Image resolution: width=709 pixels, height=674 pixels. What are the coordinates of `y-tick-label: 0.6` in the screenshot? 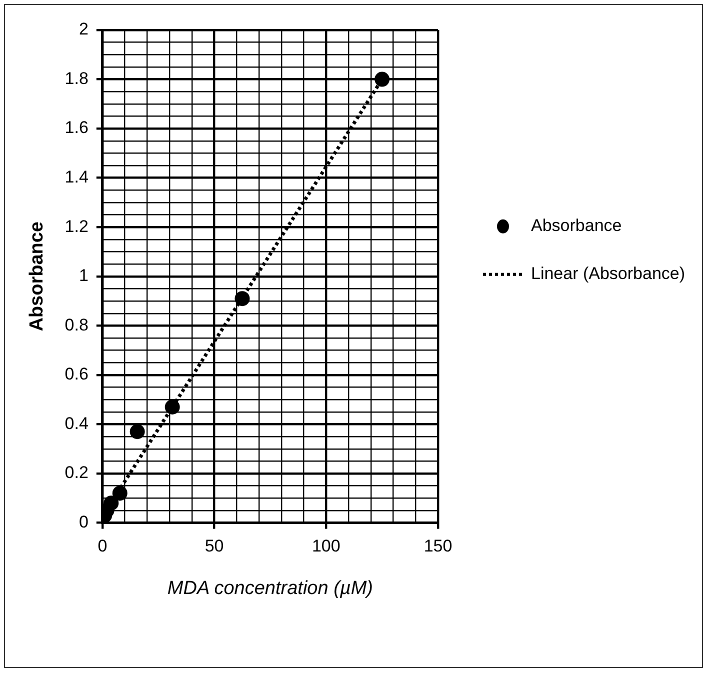 It's located at (76, 374).